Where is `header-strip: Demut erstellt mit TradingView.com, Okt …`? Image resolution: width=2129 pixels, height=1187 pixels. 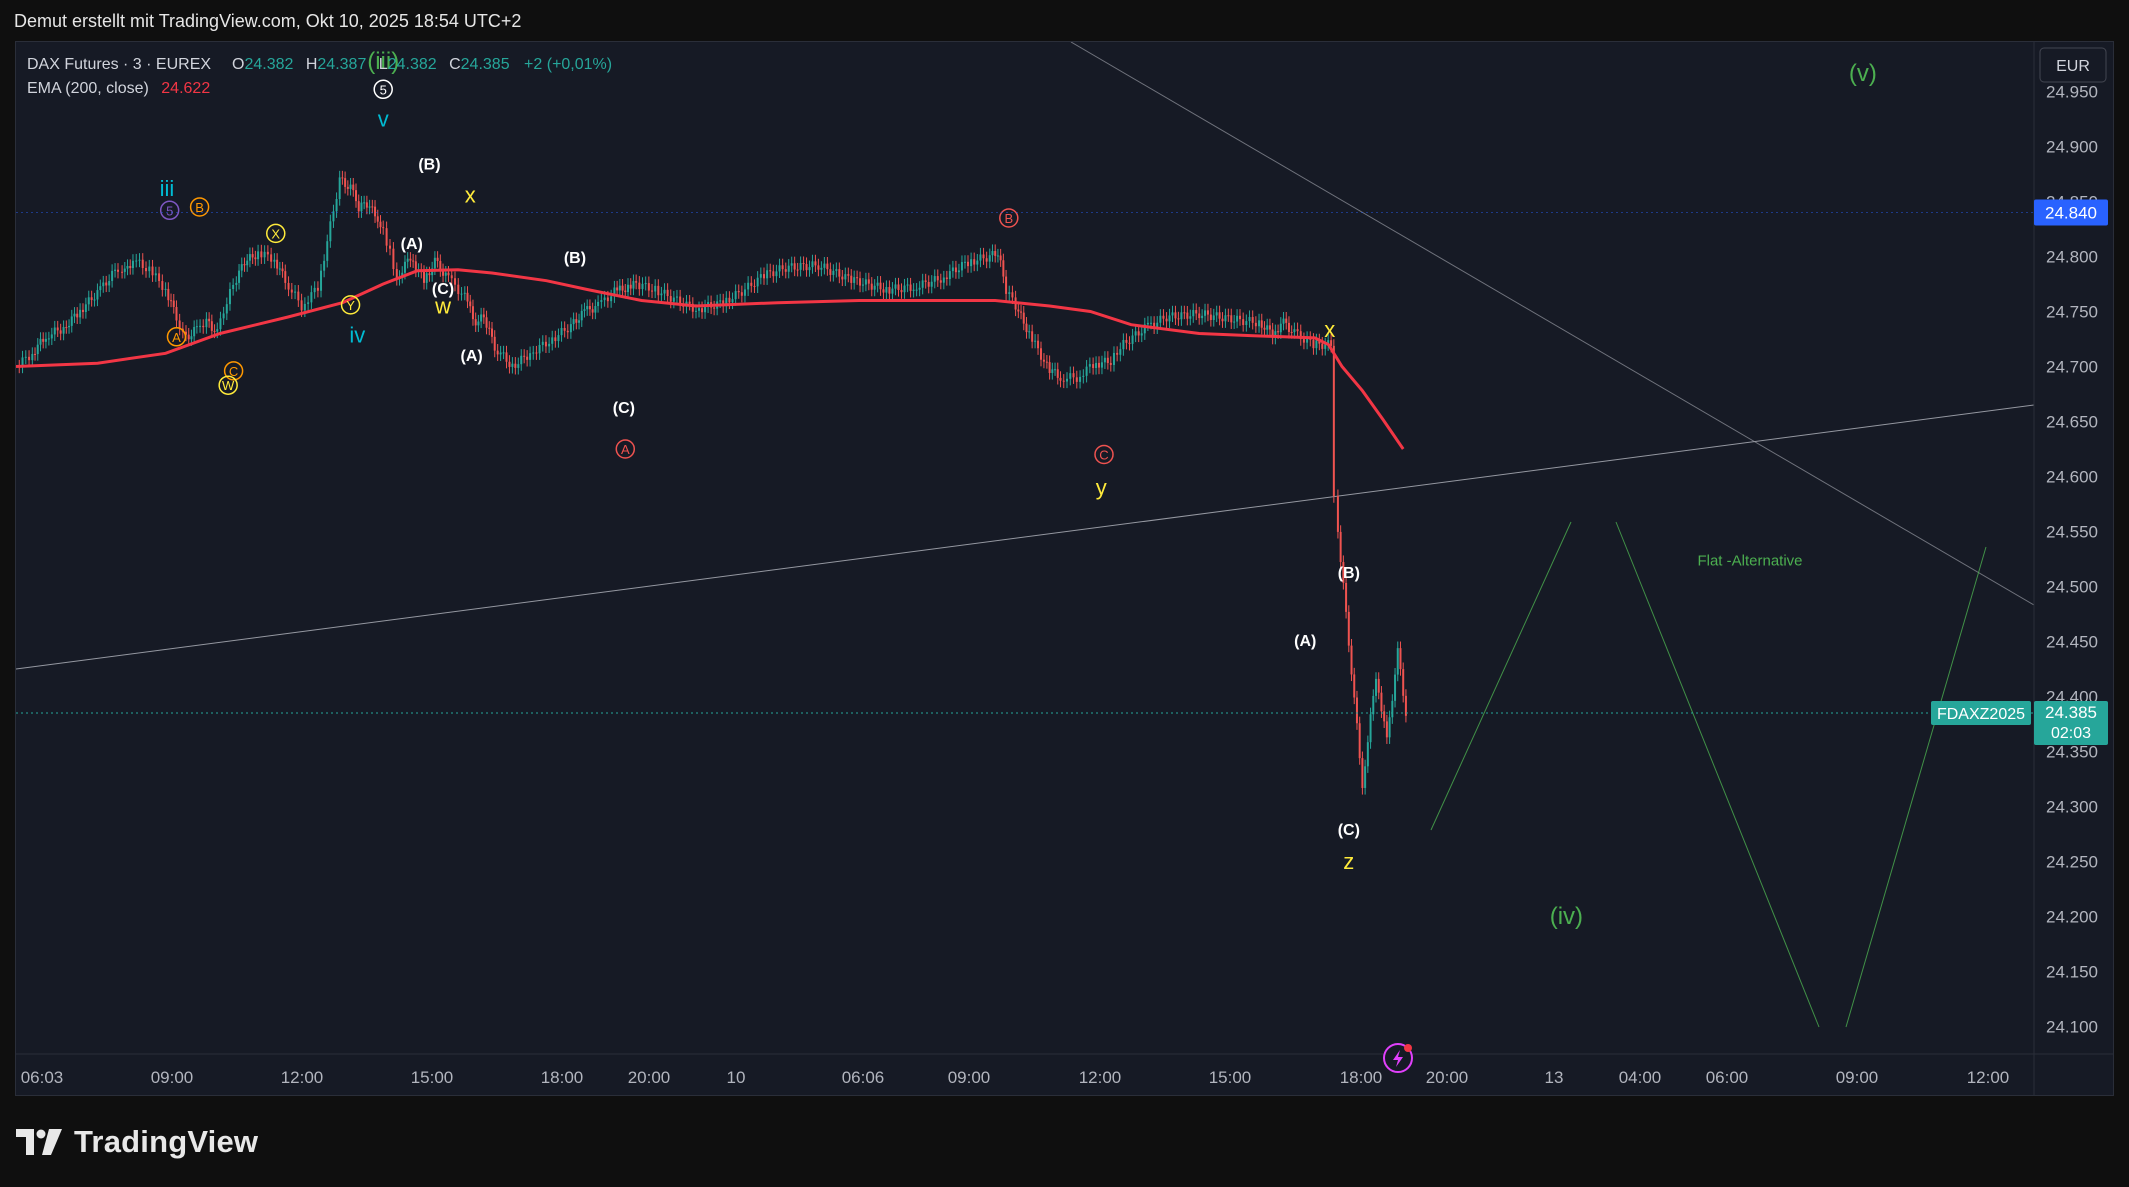 header-strip: Demut erstellt mit TradingView.com, Okt … is located at coordinates (1064, 20).